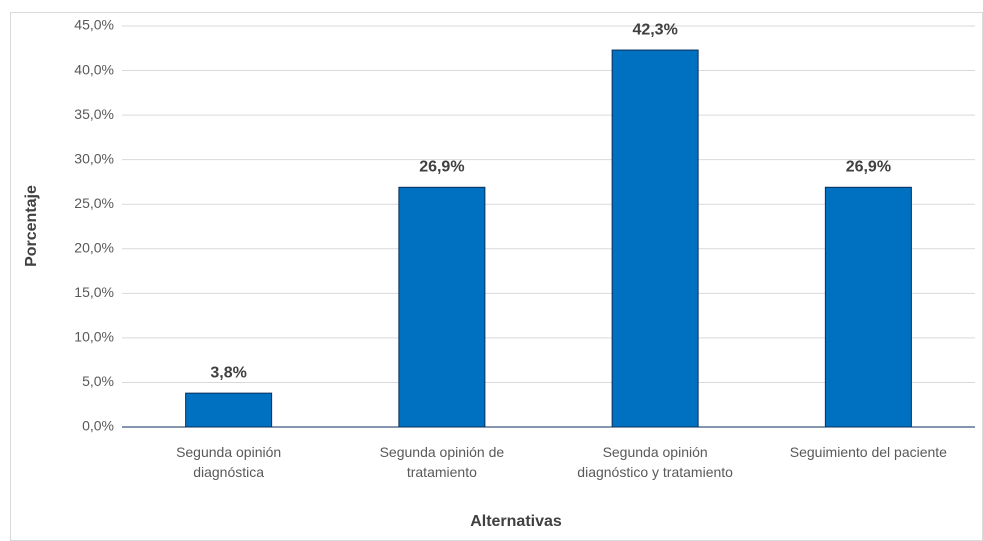 This screenshot has height=541, width=983. I want to click on y-tick-label: 30,0%, so click(94, 158).